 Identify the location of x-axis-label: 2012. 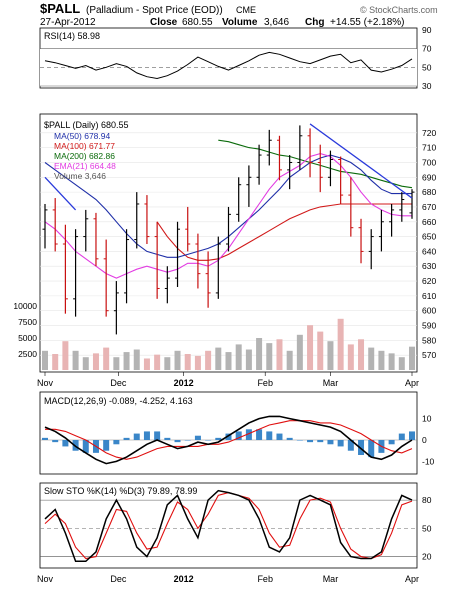
(184, 383).